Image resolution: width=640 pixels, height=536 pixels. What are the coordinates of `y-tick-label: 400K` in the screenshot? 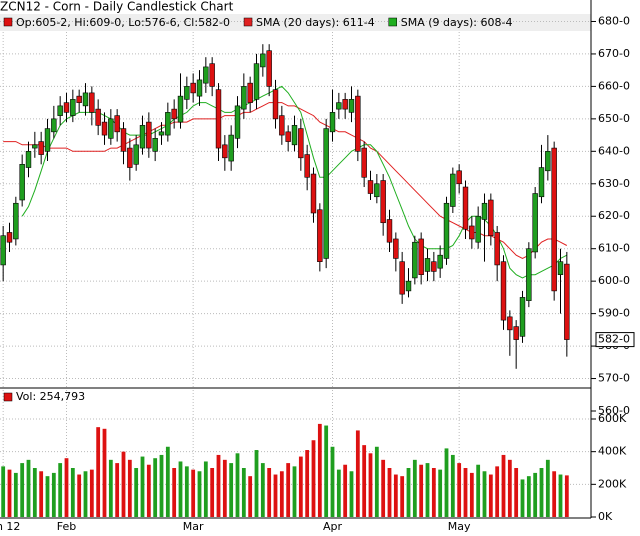 It's located at (612, 451).